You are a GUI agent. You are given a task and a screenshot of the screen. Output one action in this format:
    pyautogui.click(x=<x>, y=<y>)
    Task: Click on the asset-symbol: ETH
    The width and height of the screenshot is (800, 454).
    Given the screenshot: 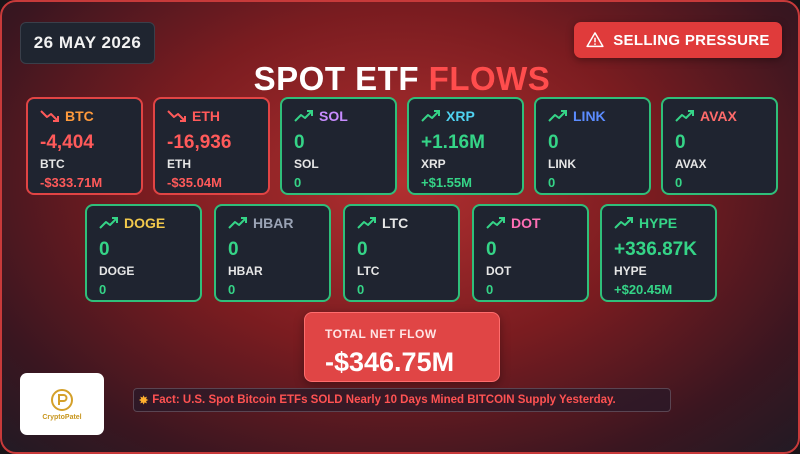 What is the action you would take?
    pyautogui.click(x=206, y=116)
    